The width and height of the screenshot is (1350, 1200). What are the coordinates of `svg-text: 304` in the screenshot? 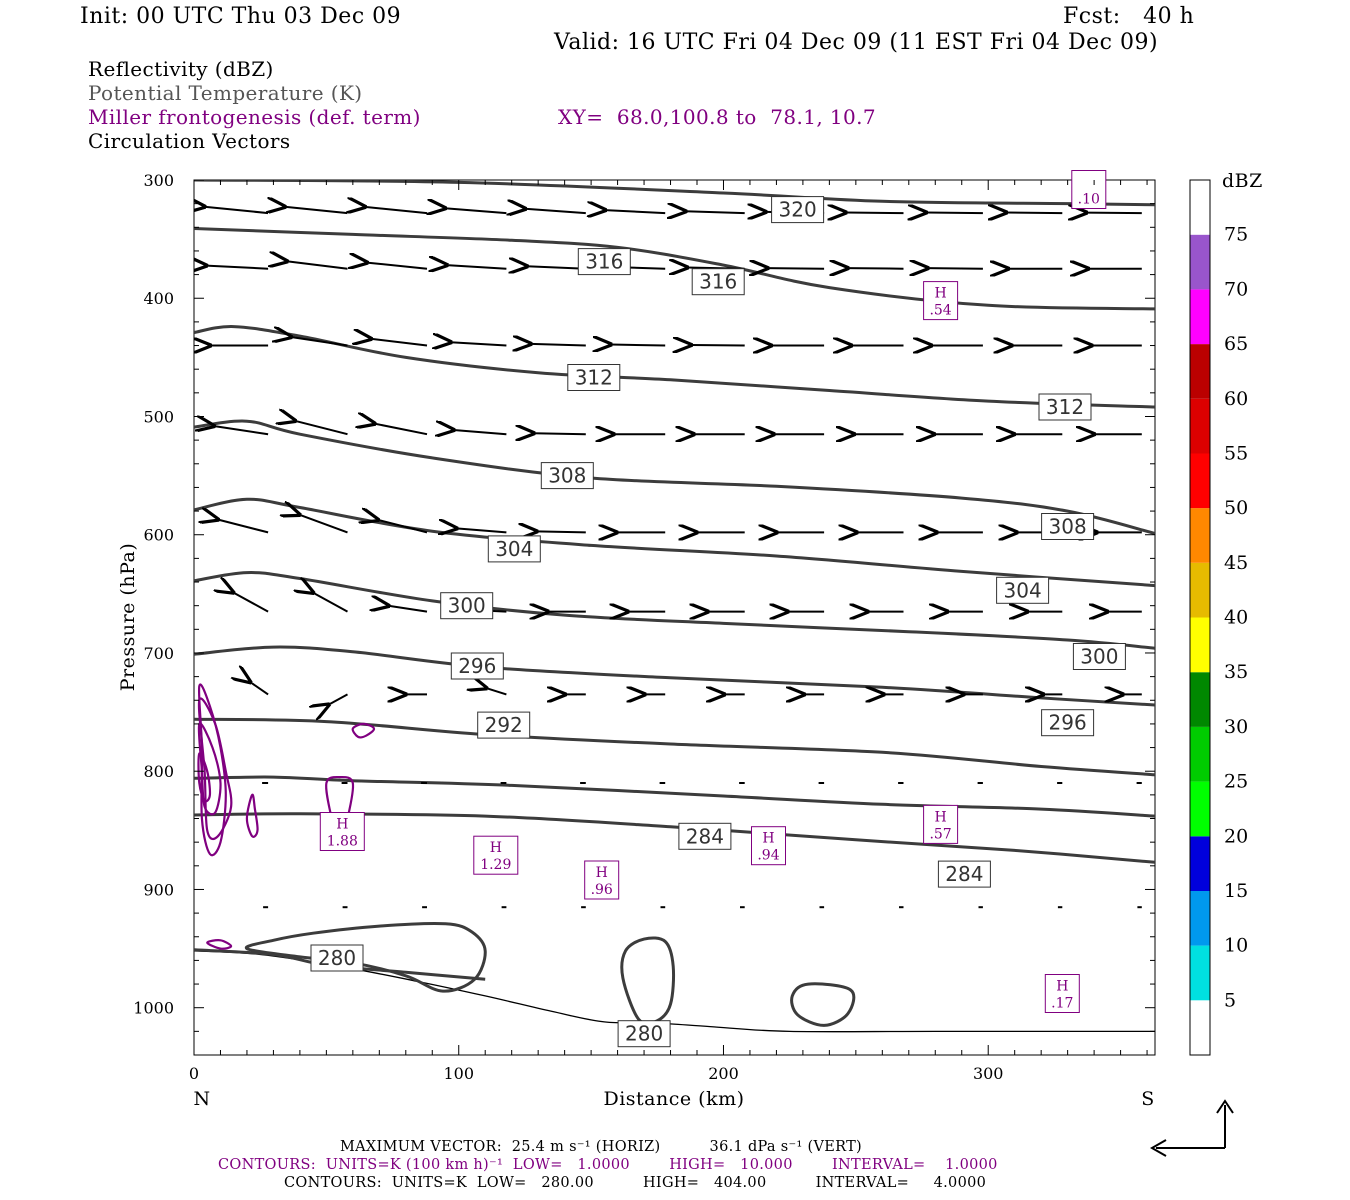 It's located at (1023, 590).